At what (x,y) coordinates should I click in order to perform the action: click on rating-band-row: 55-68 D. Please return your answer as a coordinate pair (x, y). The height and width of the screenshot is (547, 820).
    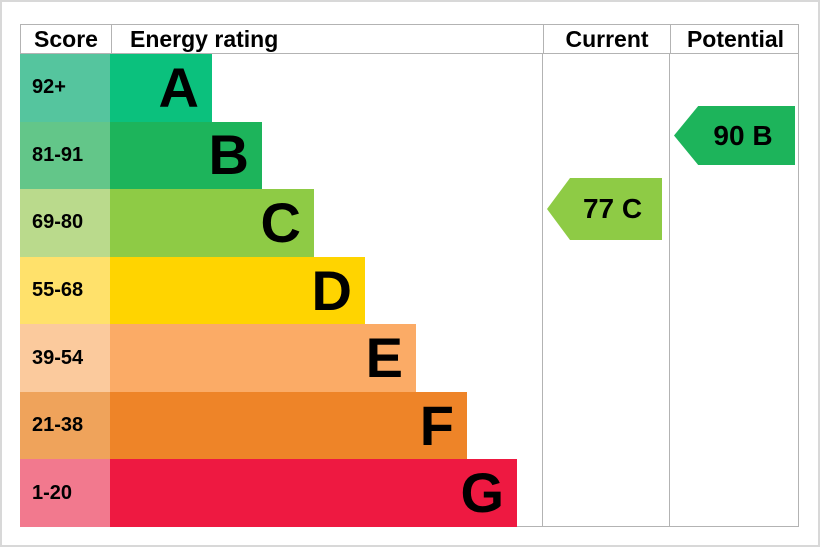
    Looking at the image, I should click on (281, 290).